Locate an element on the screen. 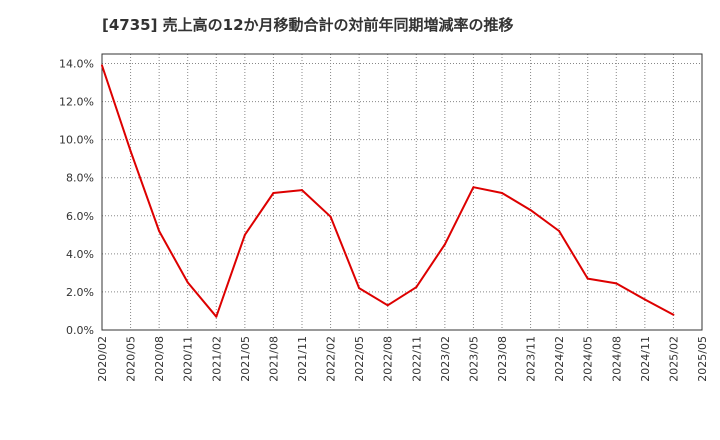 Image resolution: width=720 pixels, height=440 pixels. x-tick-label: 2024/02 is located at coordinates (559, 359).